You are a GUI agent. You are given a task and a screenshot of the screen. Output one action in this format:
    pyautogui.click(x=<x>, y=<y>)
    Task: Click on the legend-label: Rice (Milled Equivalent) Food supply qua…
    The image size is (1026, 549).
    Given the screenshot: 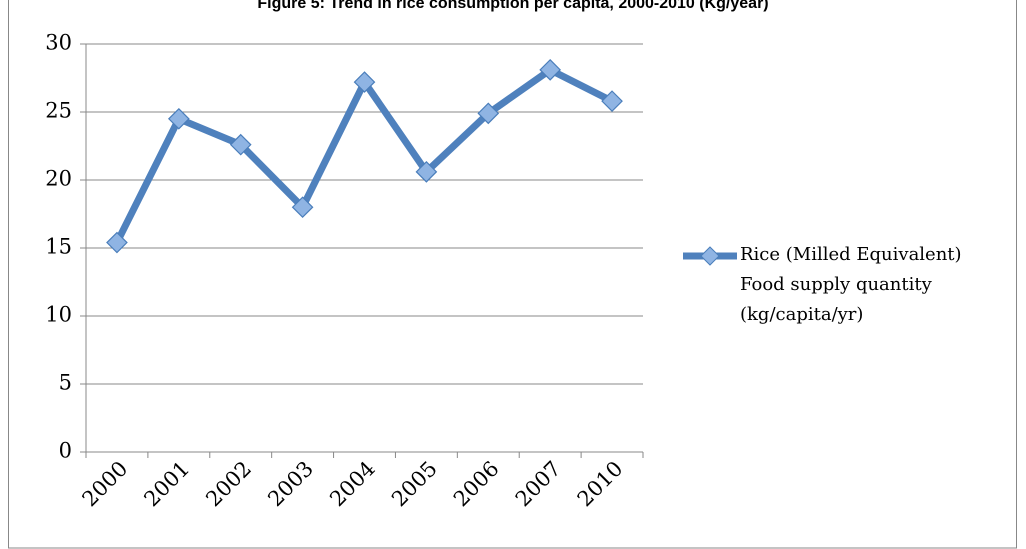 What is the action you would take?
    pyautogui.click(x=851, y=284)
    